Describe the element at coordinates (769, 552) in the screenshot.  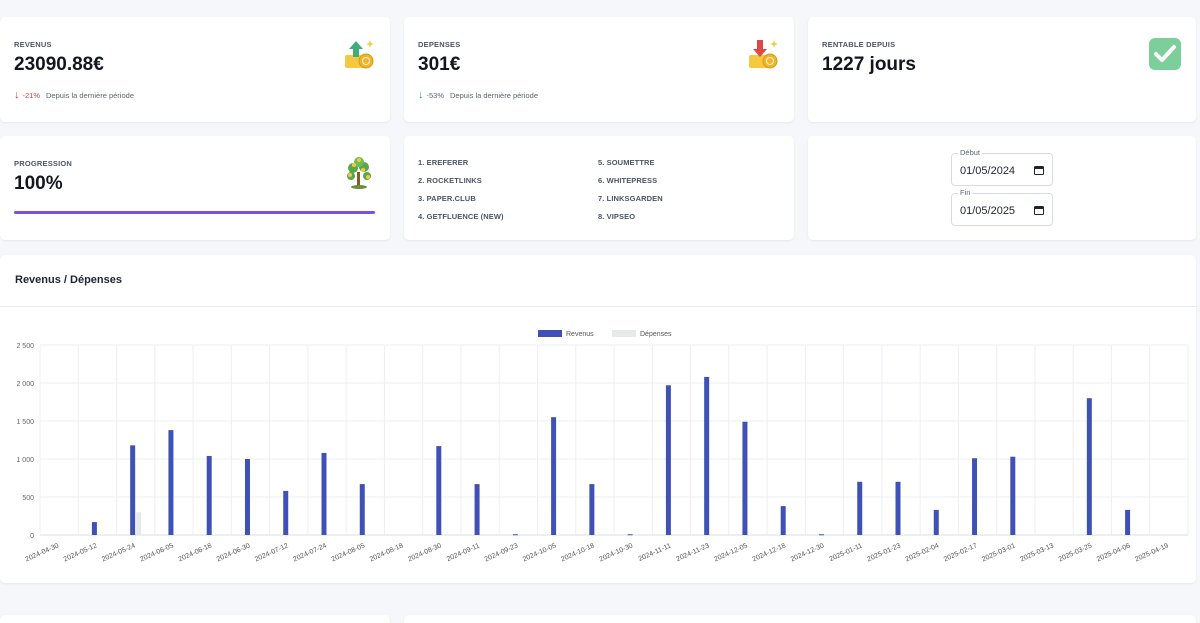
I see `x-tick-label: 2024-12-18` at that location.